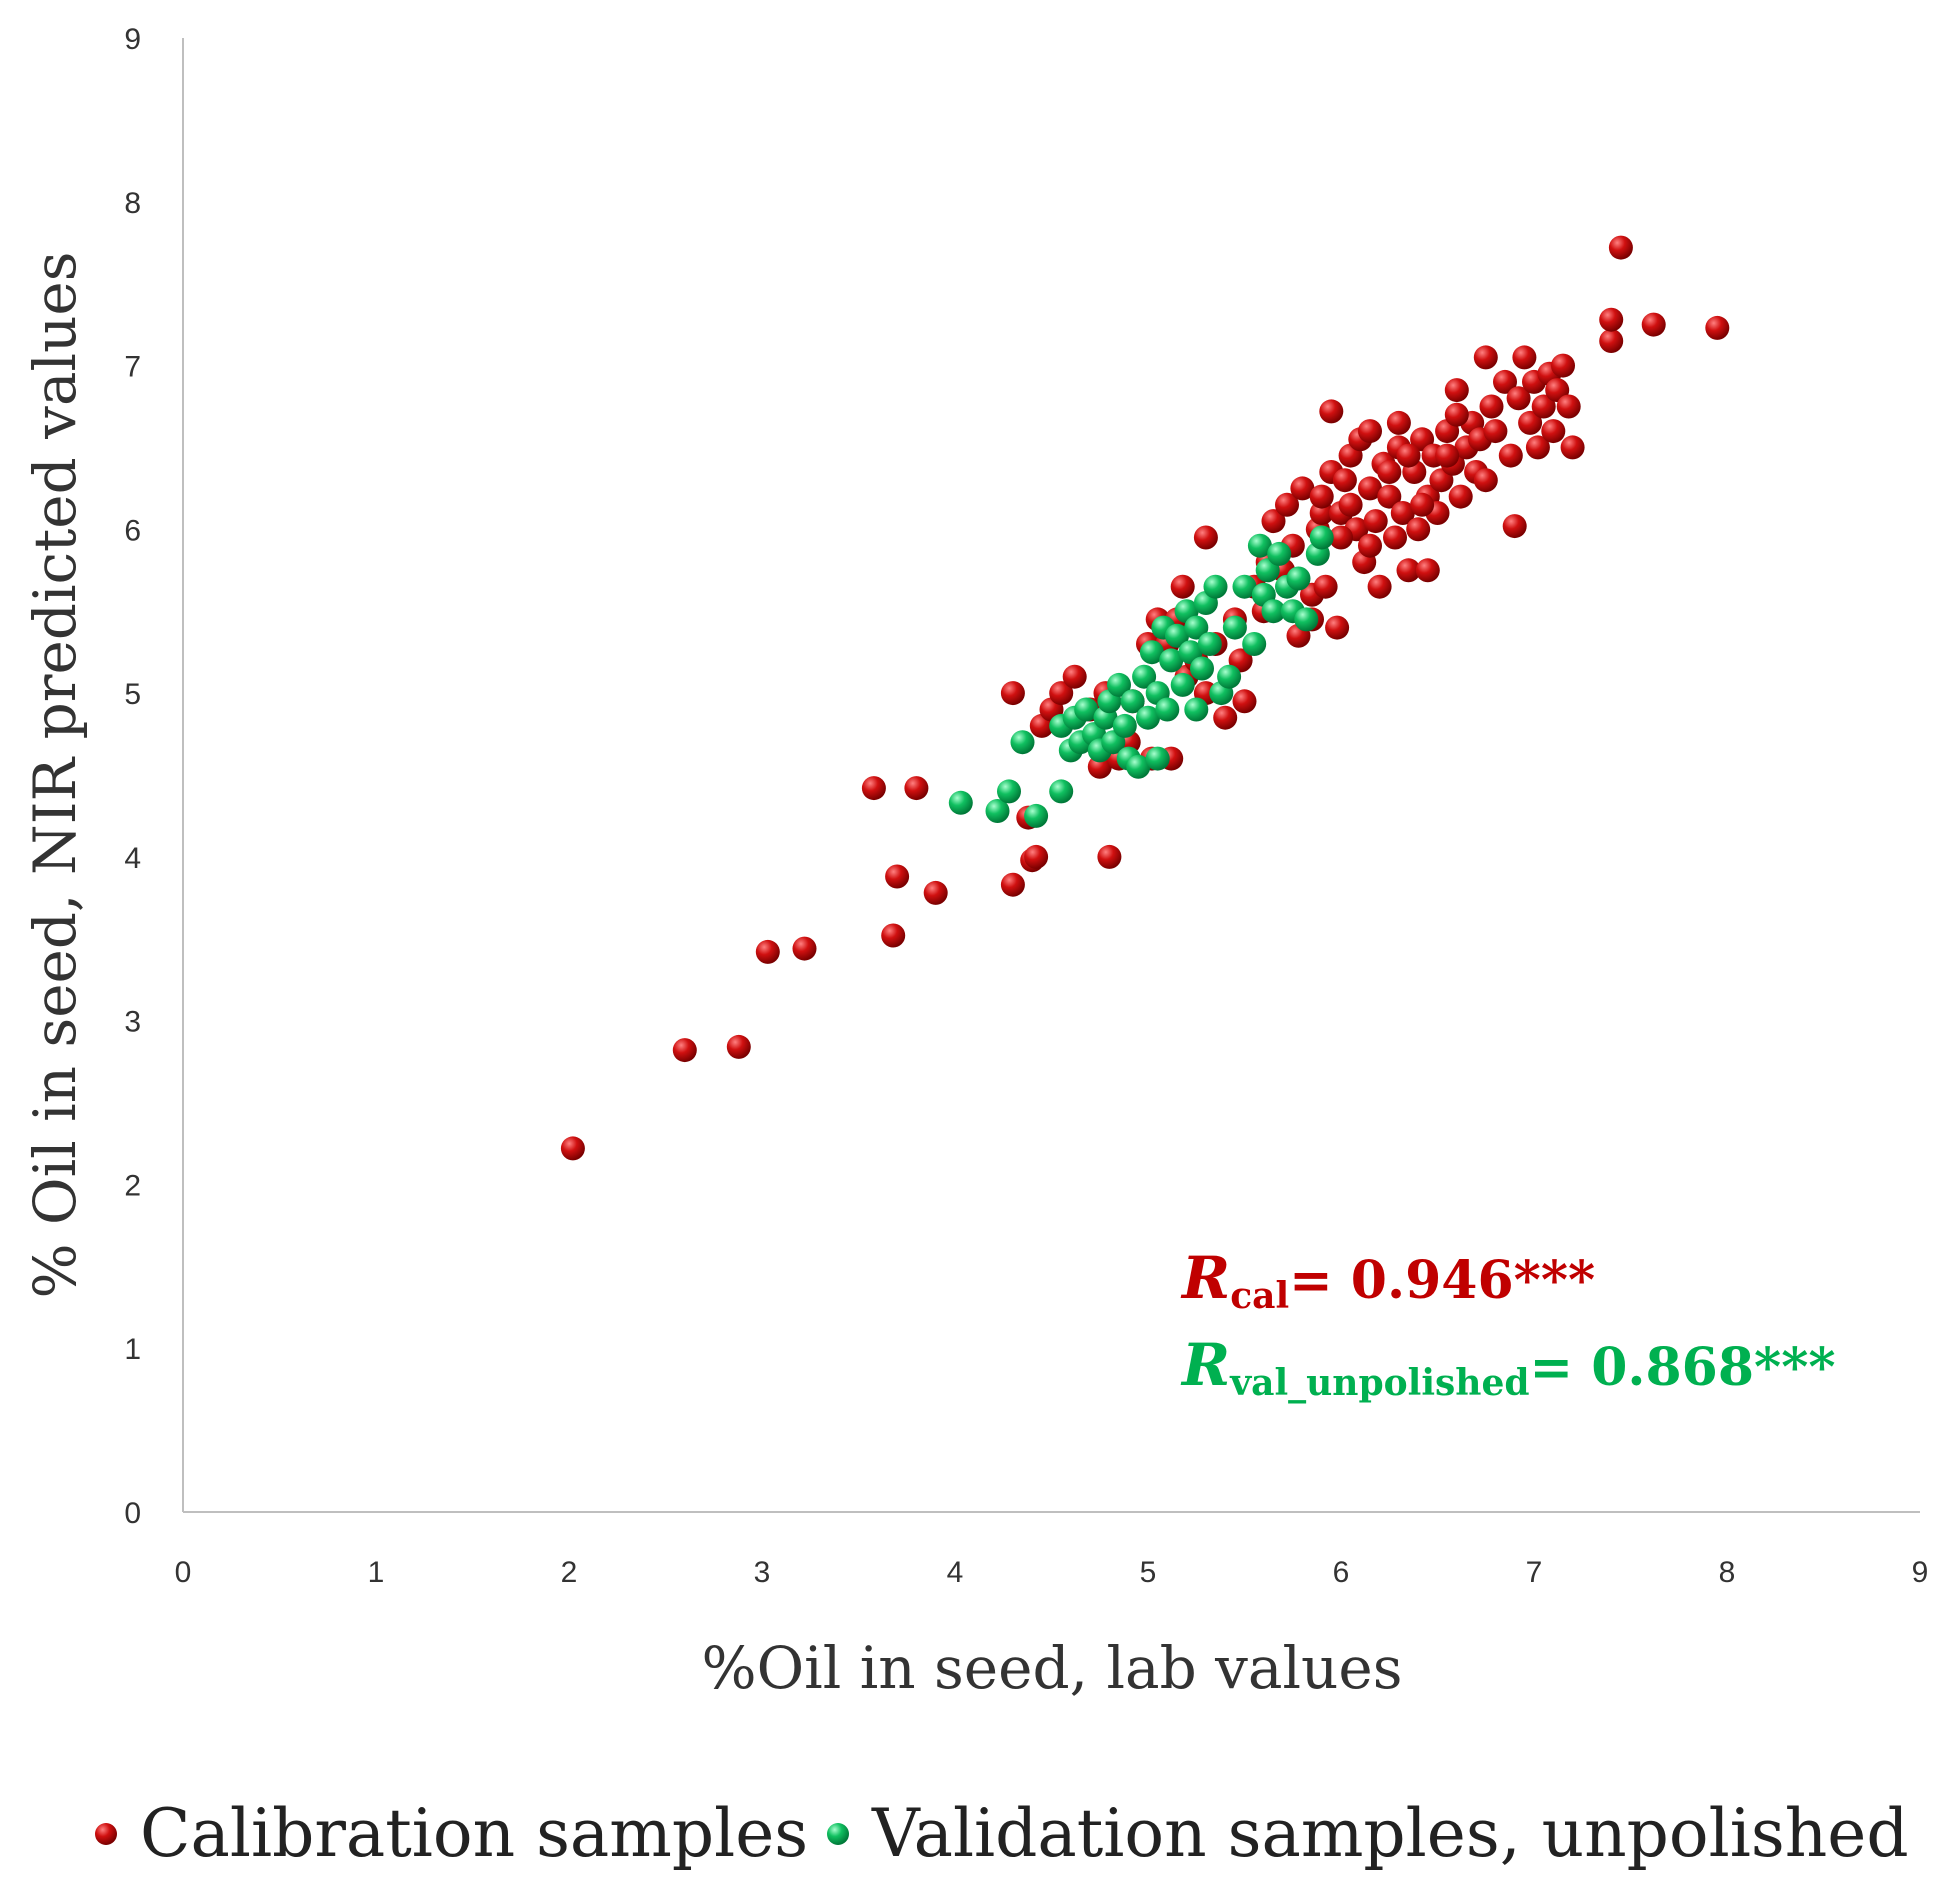 This screenshot has height=1885, width=1950. What do you see at coordinates (132, 203) in the screenshot?
I see `y-tick-label: 8` at bounding box center [132, 203].